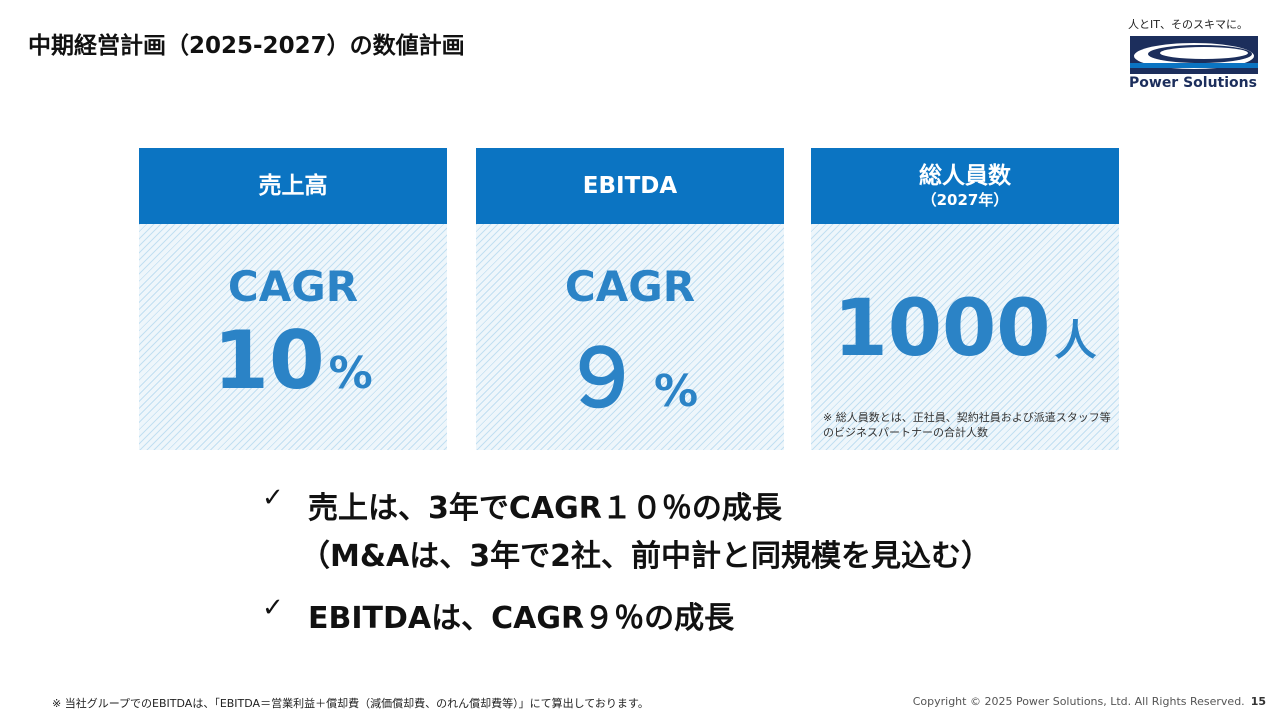 This screenshot has width=1280, height=720. What do you see at coordinates (1193, 83) in the screenshot?
I see `logo-name: Power Solutions` at bounding box center [1193, 83].